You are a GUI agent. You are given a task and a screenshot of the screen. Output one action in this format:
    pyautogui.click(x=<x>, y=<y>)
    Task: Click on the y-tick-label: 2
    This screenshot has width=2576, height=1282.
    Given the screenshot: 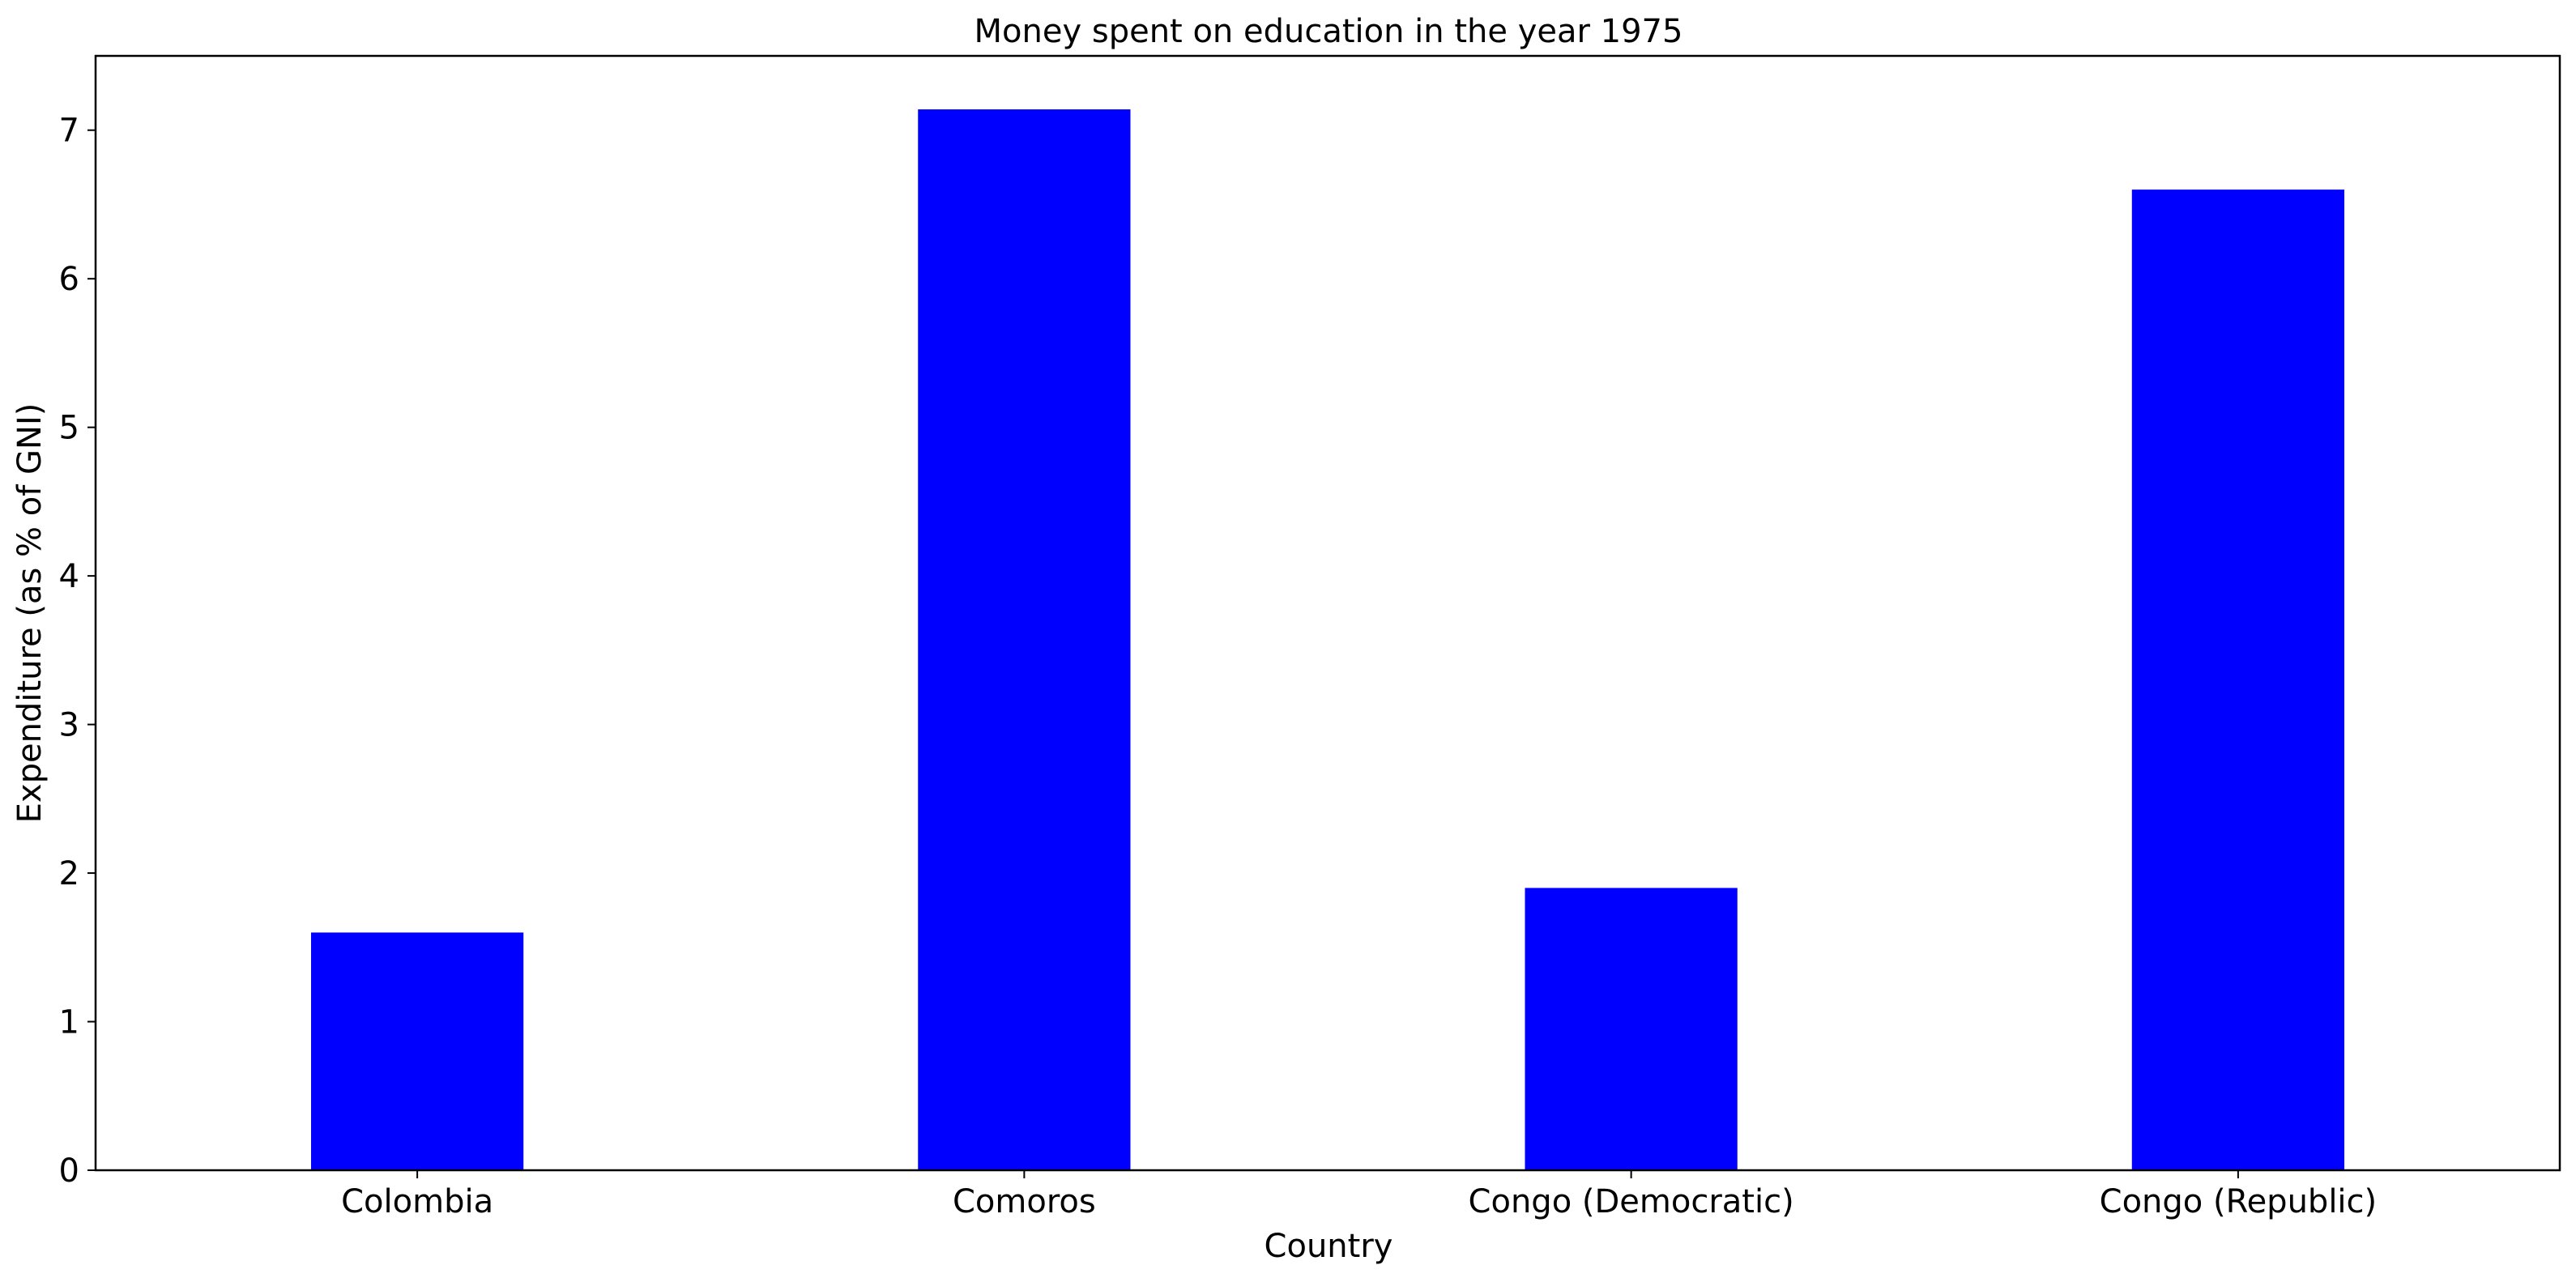 What is the action you would take?
    pyautogui.click(x=69, y=873)
    